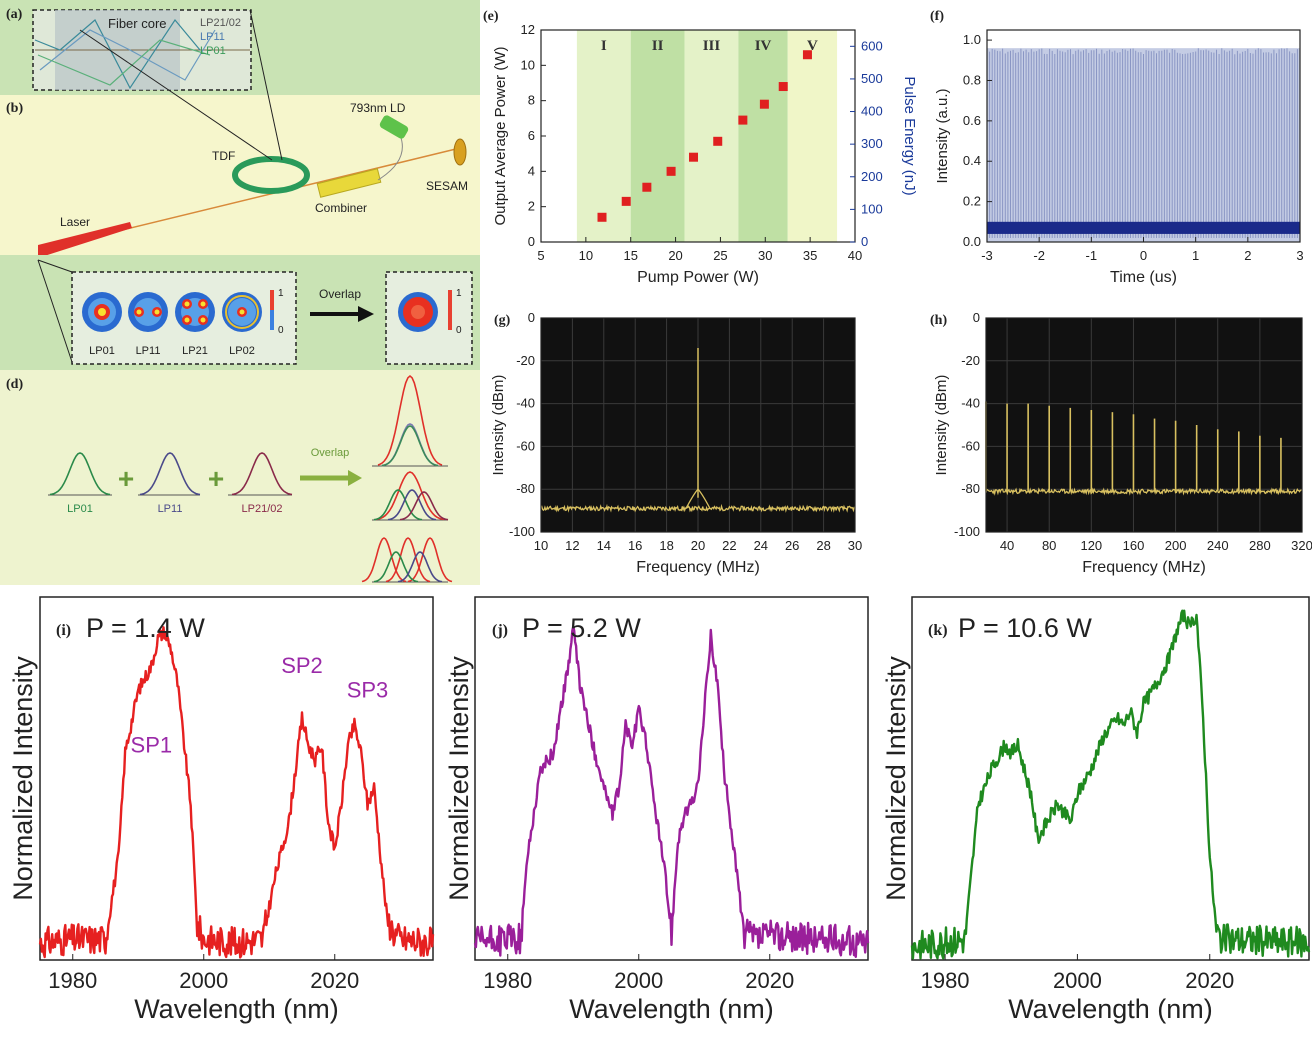 The image size is (1312, 1040). I want to click on y2-tick-label: 500, so click(872, 78).